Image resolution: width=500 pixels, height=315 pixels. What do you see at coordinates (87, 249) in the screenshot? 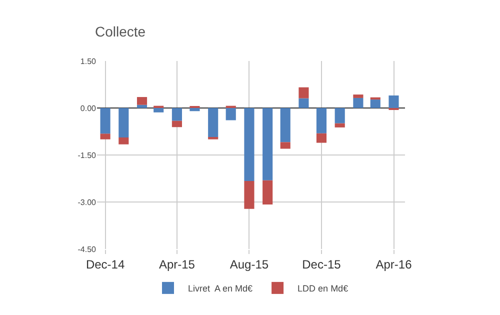
I see `y-tick-label: -4.50` at bounding box center [87, 249].